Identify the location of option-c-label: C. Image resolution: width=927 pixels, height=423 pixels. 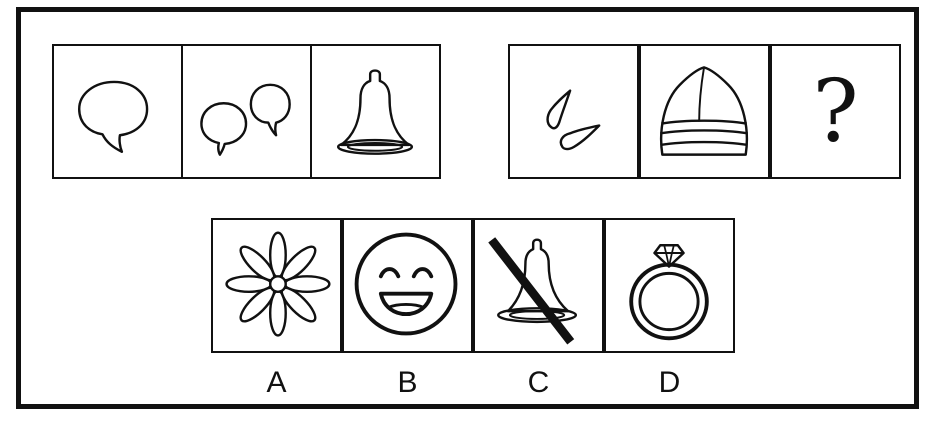
(538, 382).